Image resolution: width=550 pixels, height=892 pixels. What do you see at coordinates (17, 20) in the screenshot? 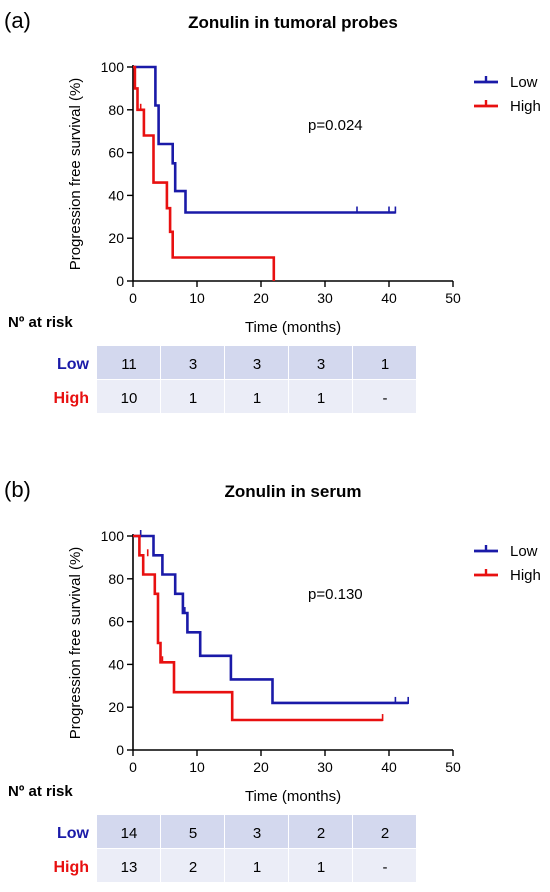
I see `panel-label: (a)` at bounding box center [17, 20].